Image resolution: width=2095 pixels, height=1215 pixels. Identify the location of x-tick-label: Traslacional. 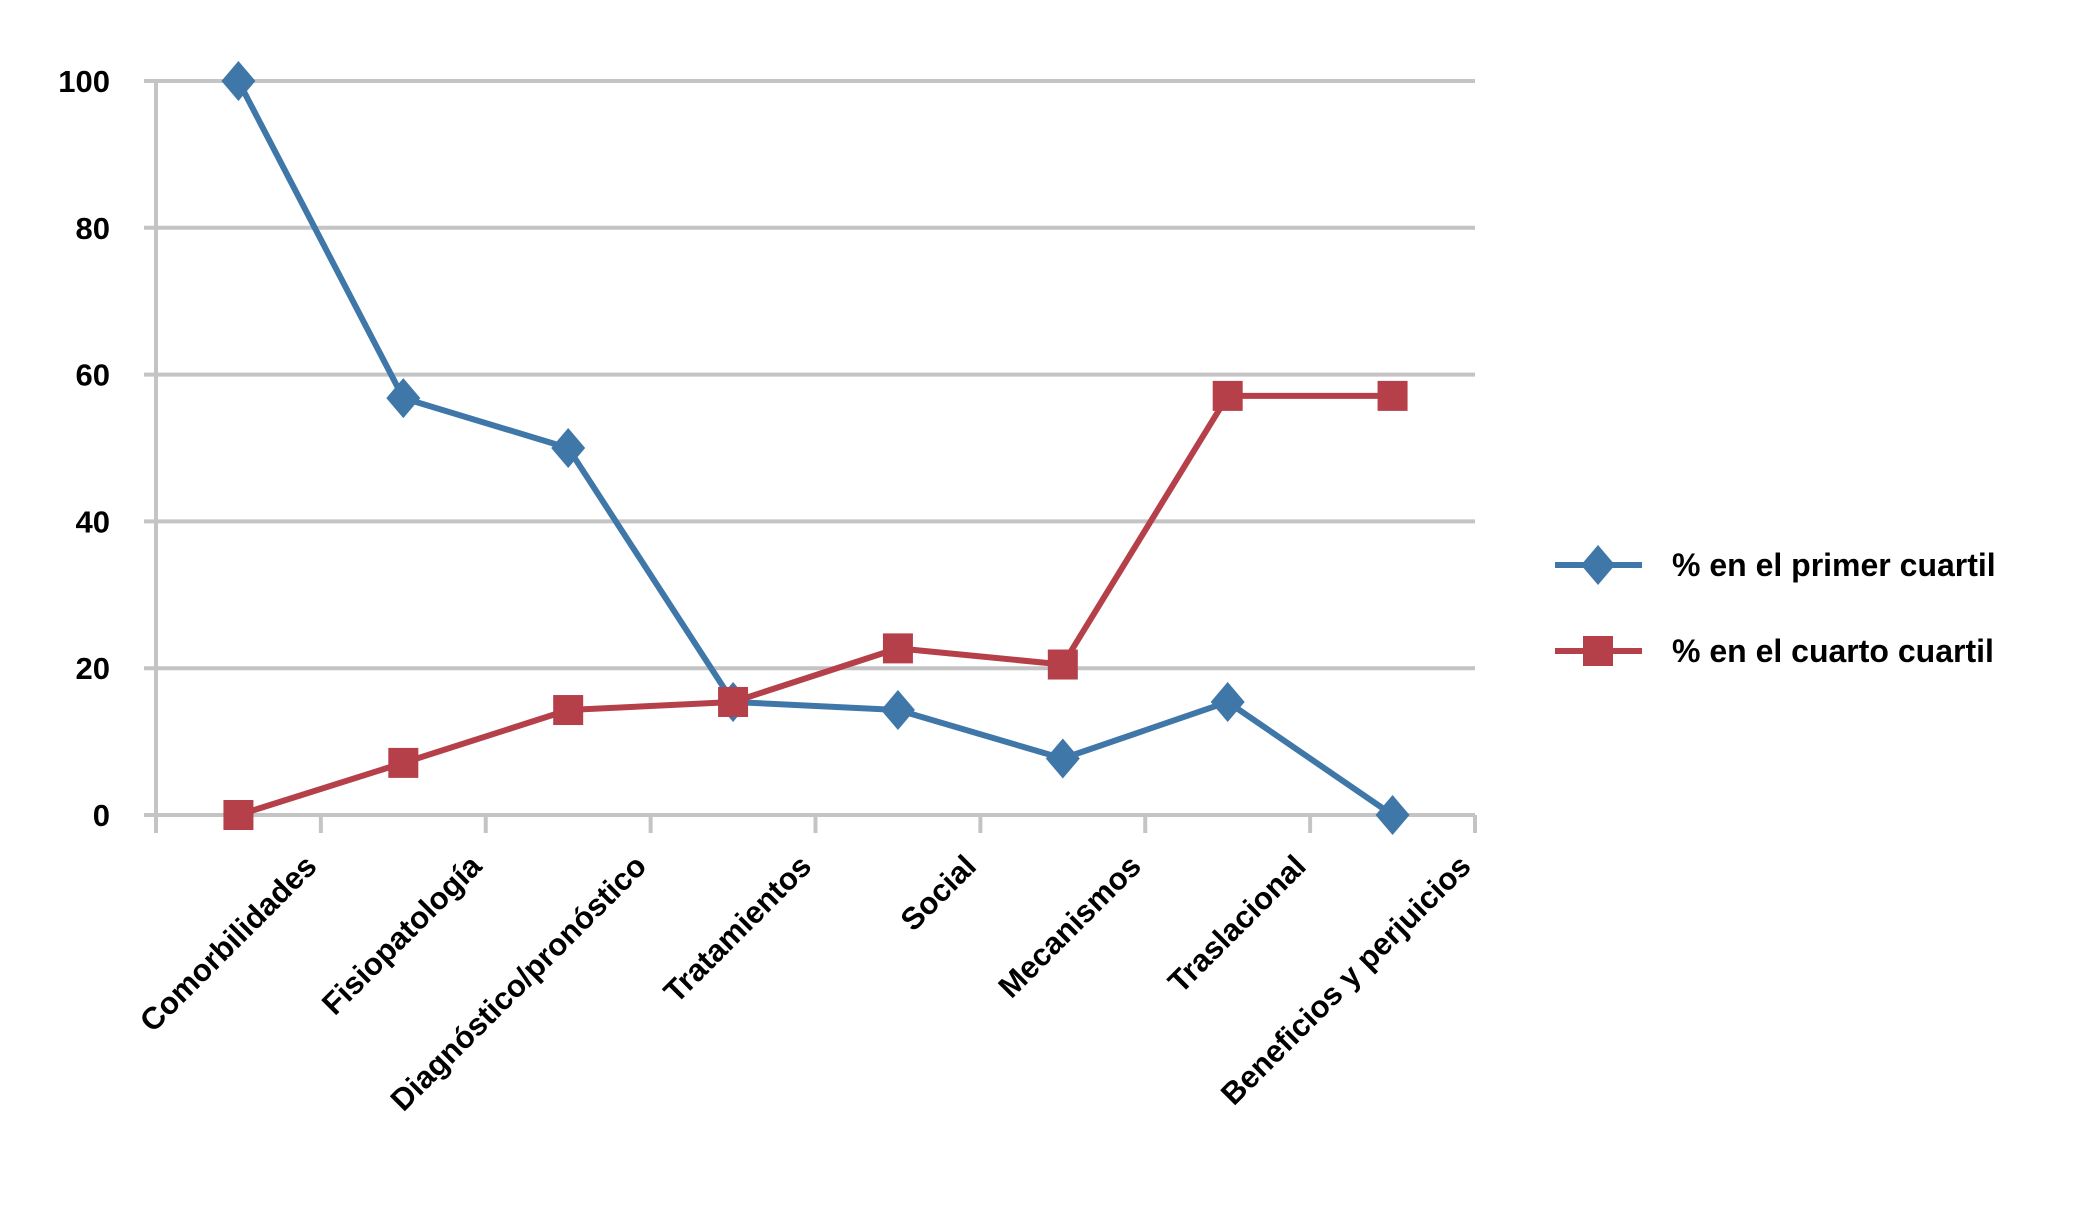
(1236, 923).